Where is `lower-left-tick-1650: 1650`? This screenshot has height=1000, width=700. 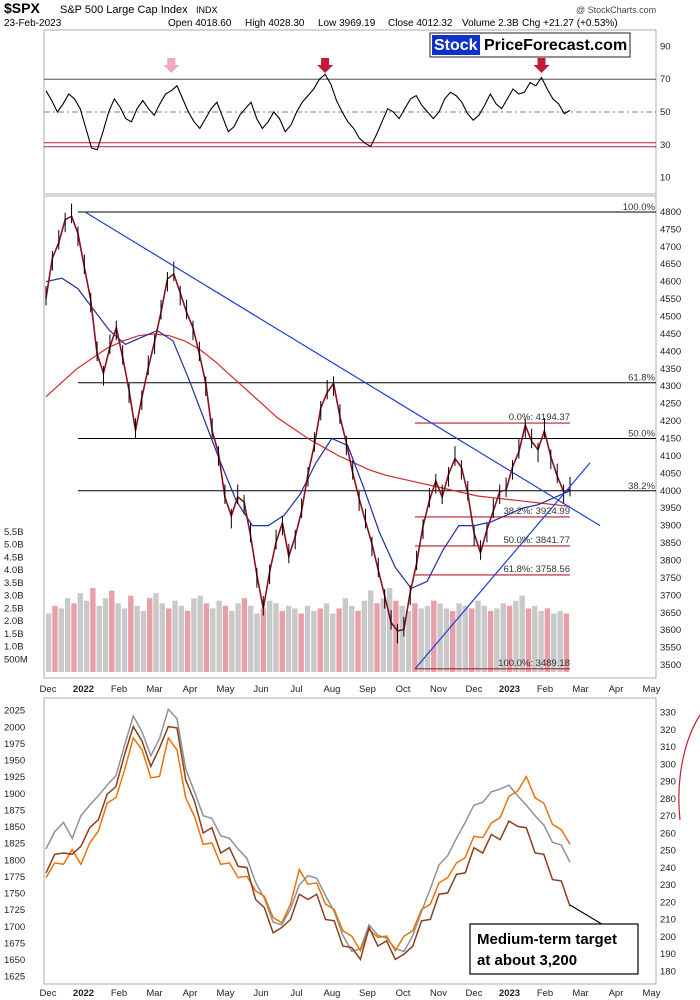 lower-left-tick-1650: 1650 is located at coordinates (14, 960).